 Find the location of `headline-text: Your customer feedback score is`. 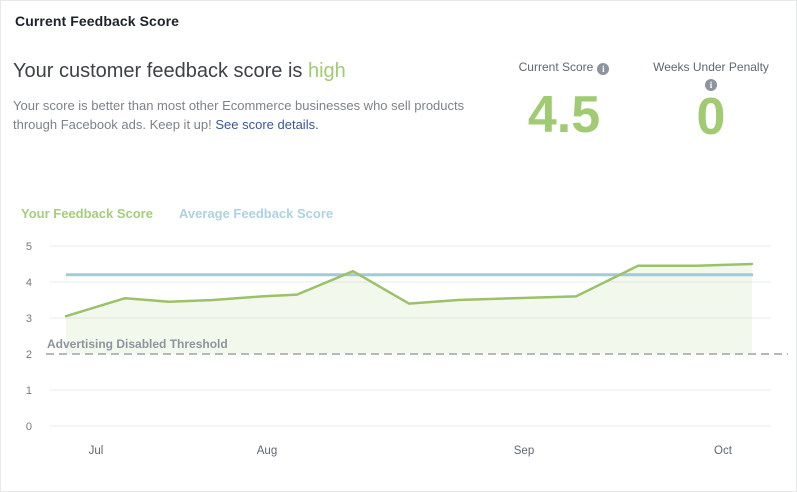

headline-text: Your customer feedback score is is located at coordinates (160, 71).